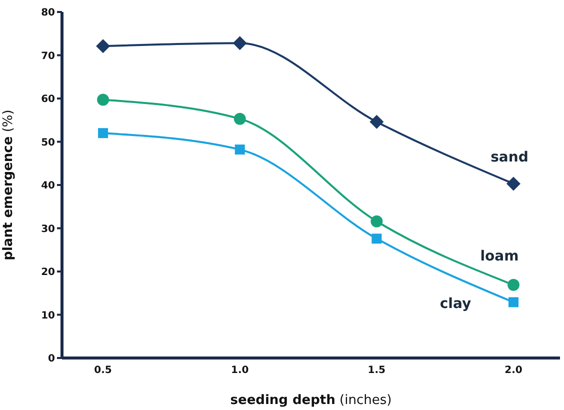 The image size is (564, 410). I want to click on x-axis-title: seeding depth (inches), so click(311, 400).